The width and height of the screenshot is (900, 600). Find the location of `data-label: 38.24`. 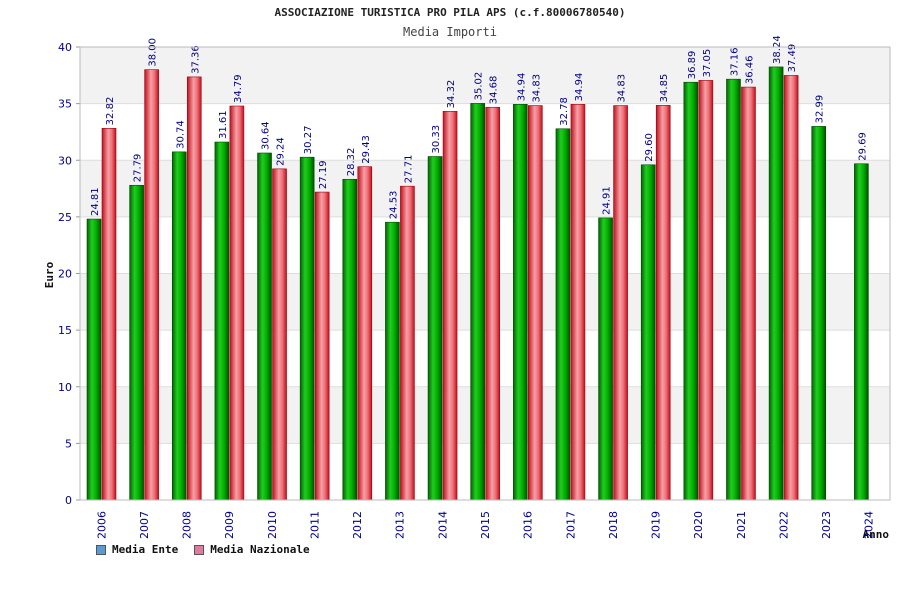

data-label: 38.24 is located at coordinates (777, 49).